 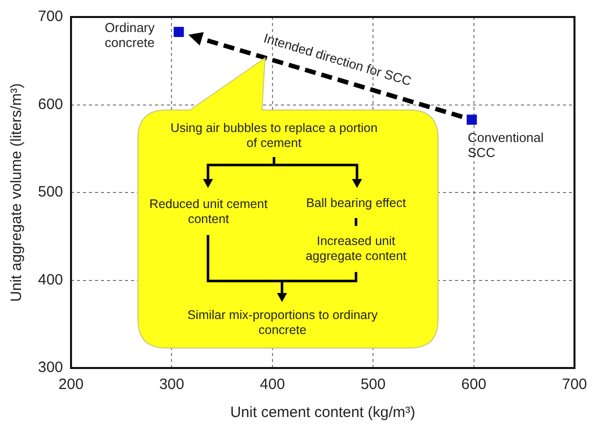 I want to click on annotation: Reduced unit cement content, so click(x=208, y=212).